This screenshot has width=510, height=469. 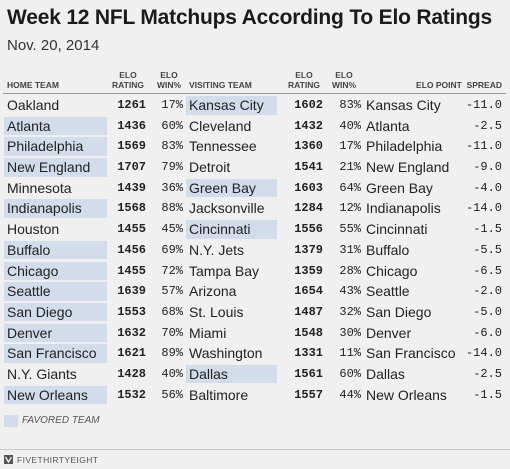 What do you see at coordinates (128, 80) in the screenshot?
I see `header-home-elo-rating: ELO RATING` at bounding box center [128, 80].